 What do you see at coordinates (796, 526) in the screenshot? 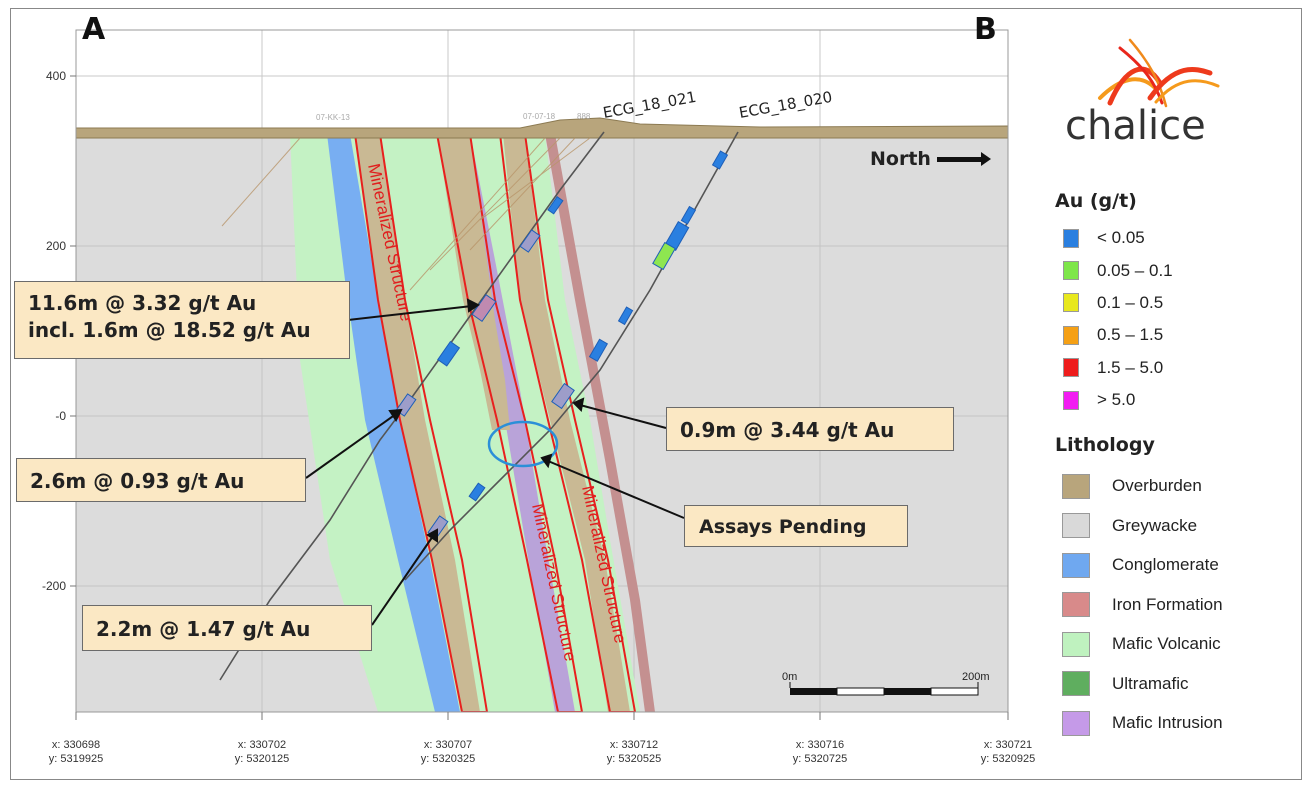
I see `callout-assays-pending: Assays Pending` at bounding box center [796, 526].